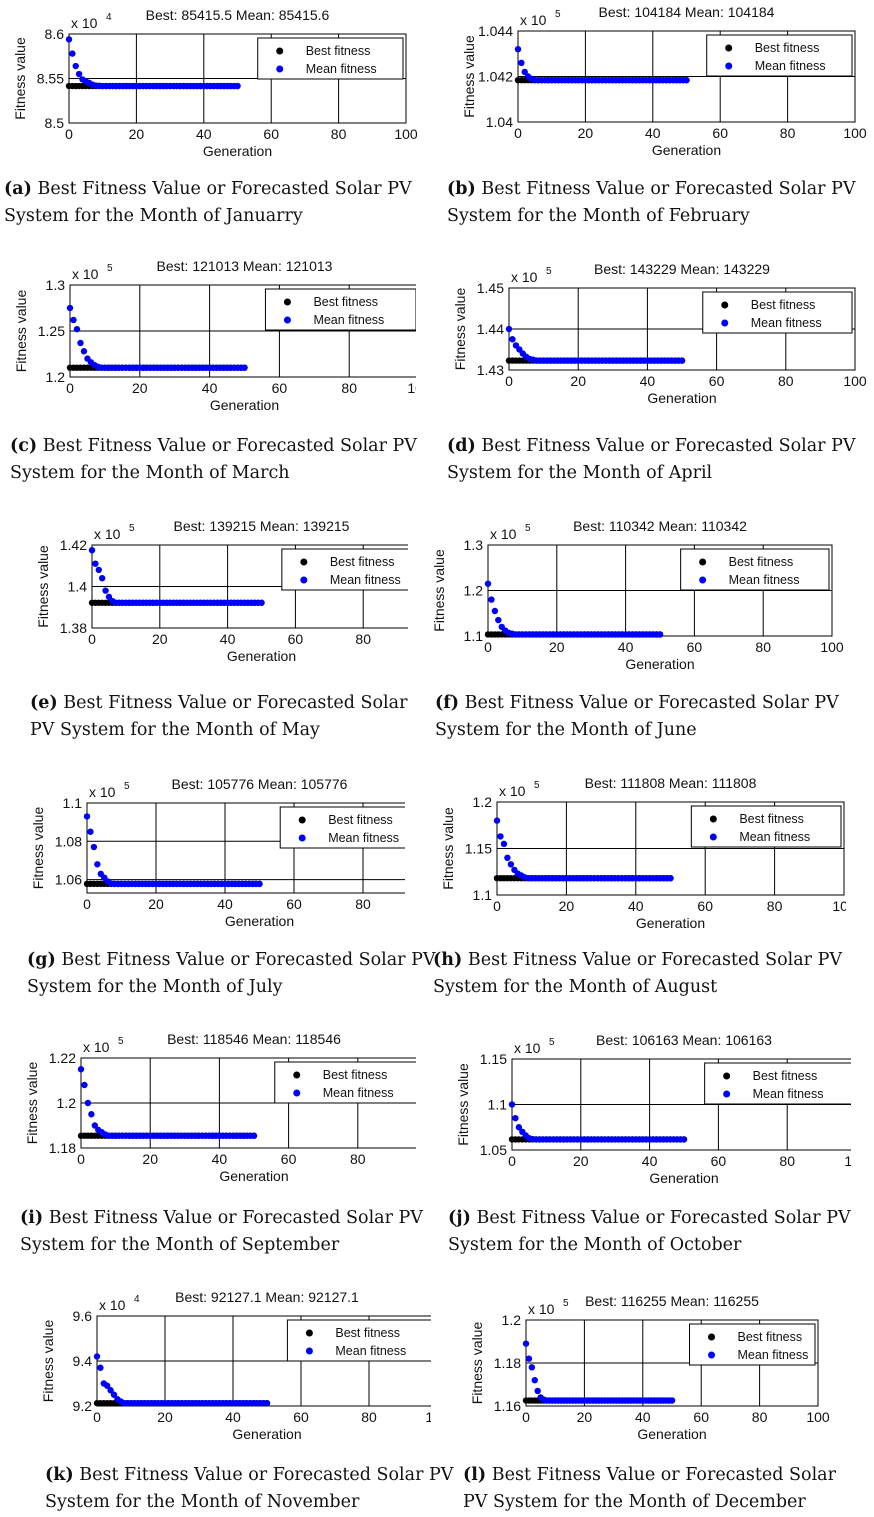 The height and width of the screenshot is (1517, 874). What do you see at coordinates (507, 1363) in the screenshot?
I see `y-tick-label: 1.18` at bounding box center [507, 1363].